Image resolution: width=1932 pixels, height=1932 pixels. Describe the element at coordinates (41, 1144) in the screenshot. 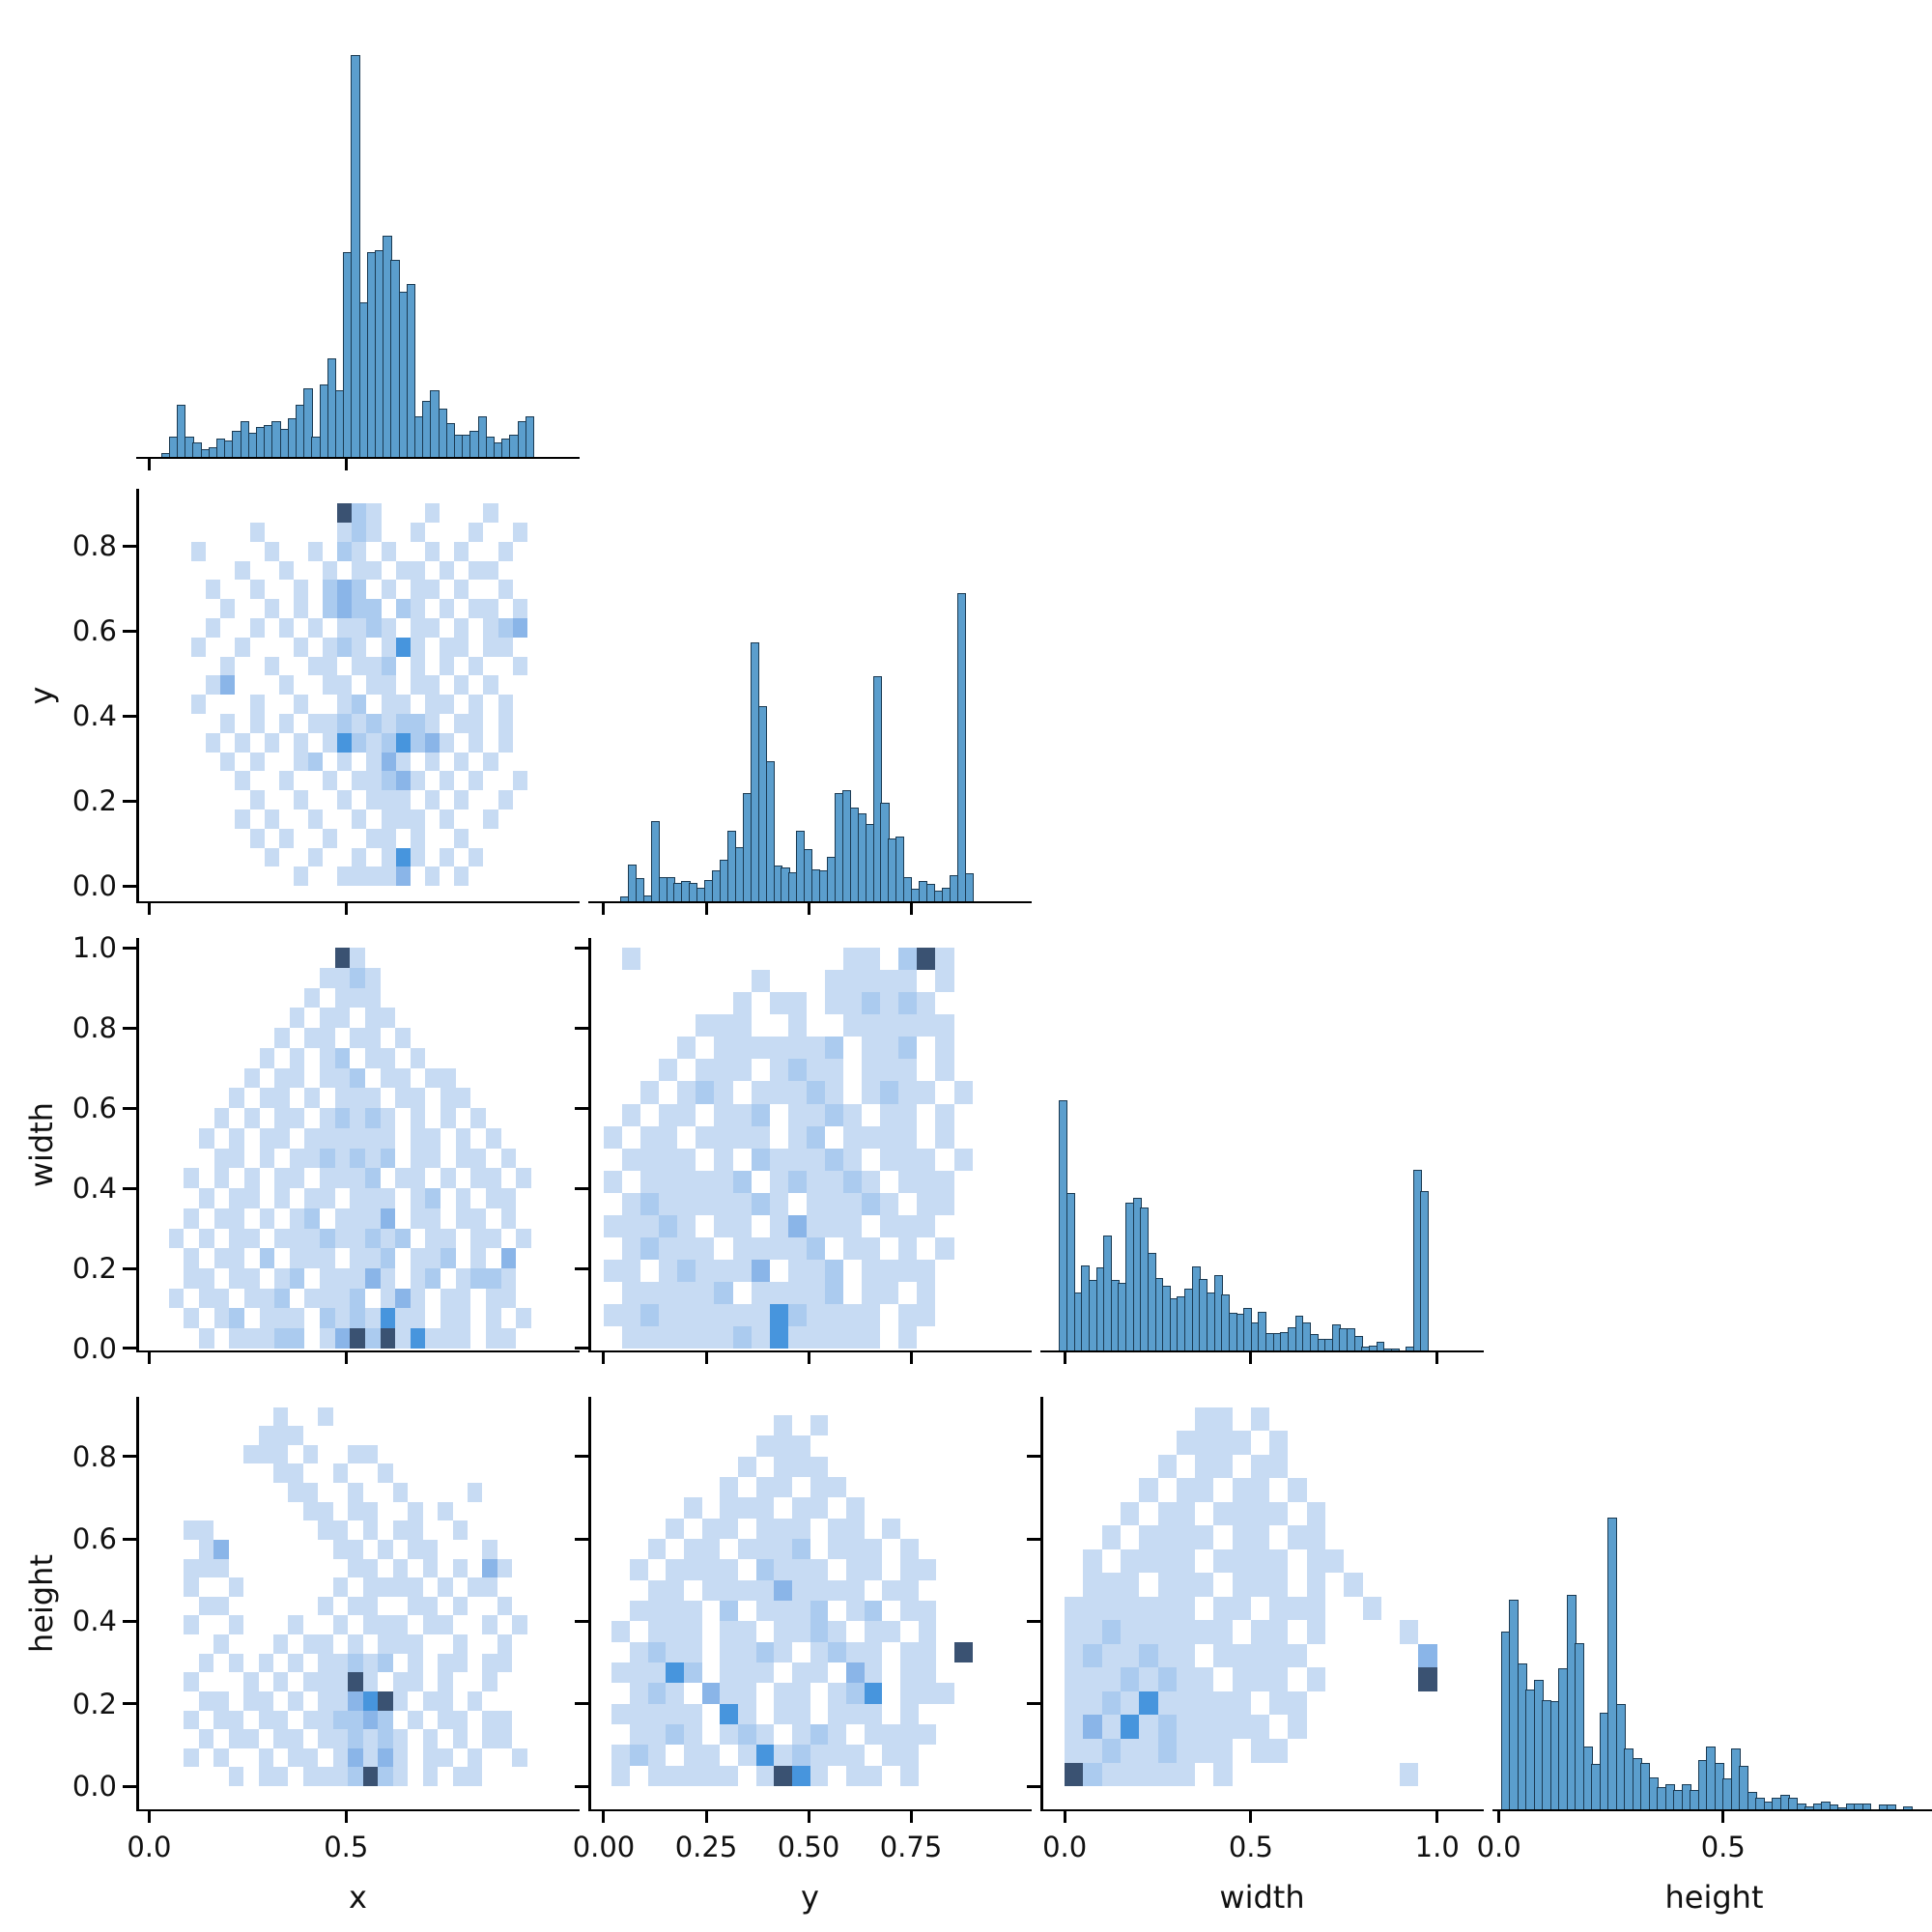

I see `y-axis-title-width: width` at that location.